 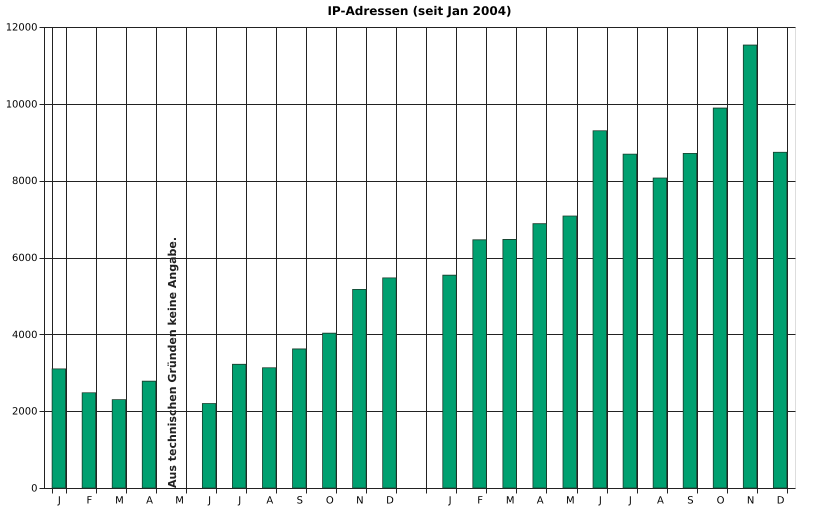 I want to click on y-tick-label: 6000, so click(x=25, y=258).